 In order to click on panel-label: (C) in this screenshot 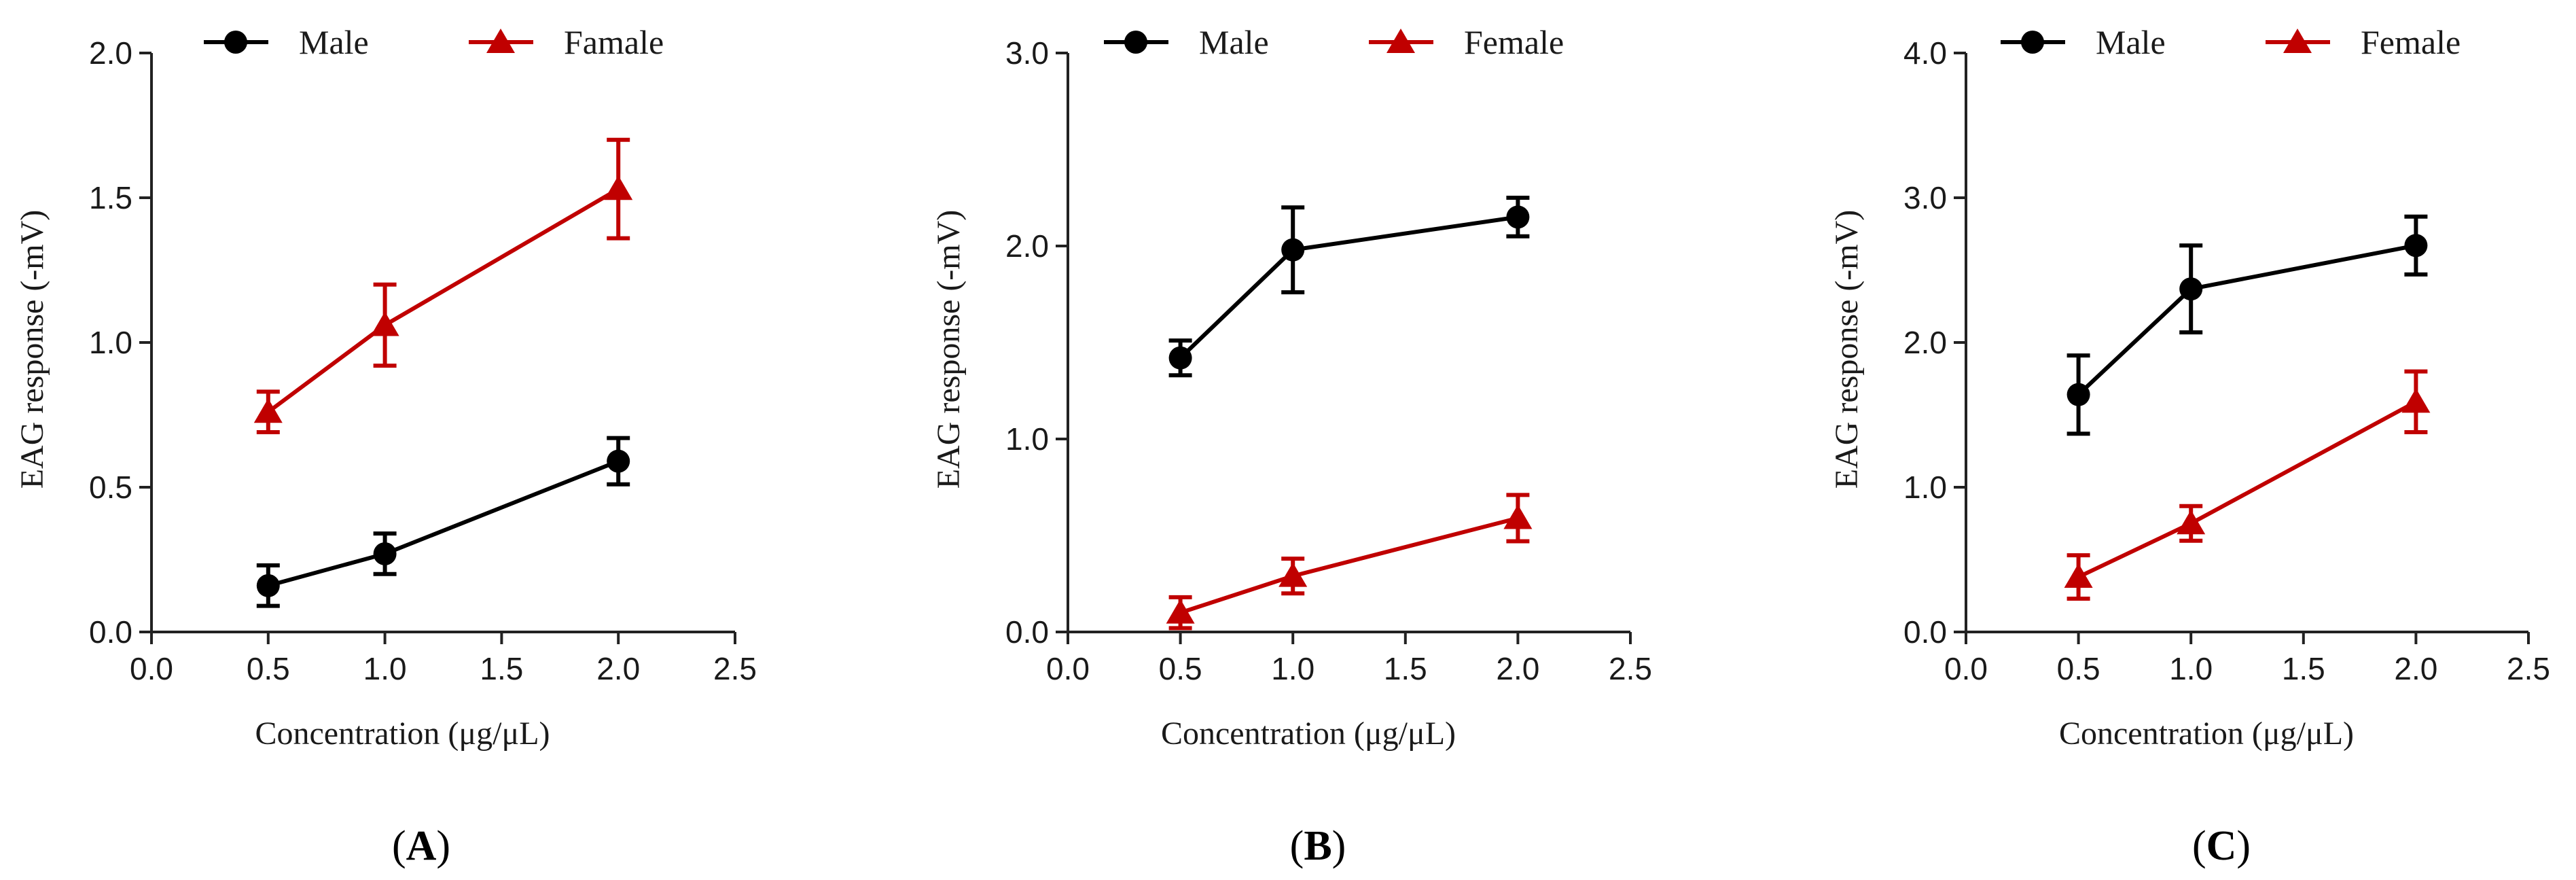, I will do `click(2222, 846)`.